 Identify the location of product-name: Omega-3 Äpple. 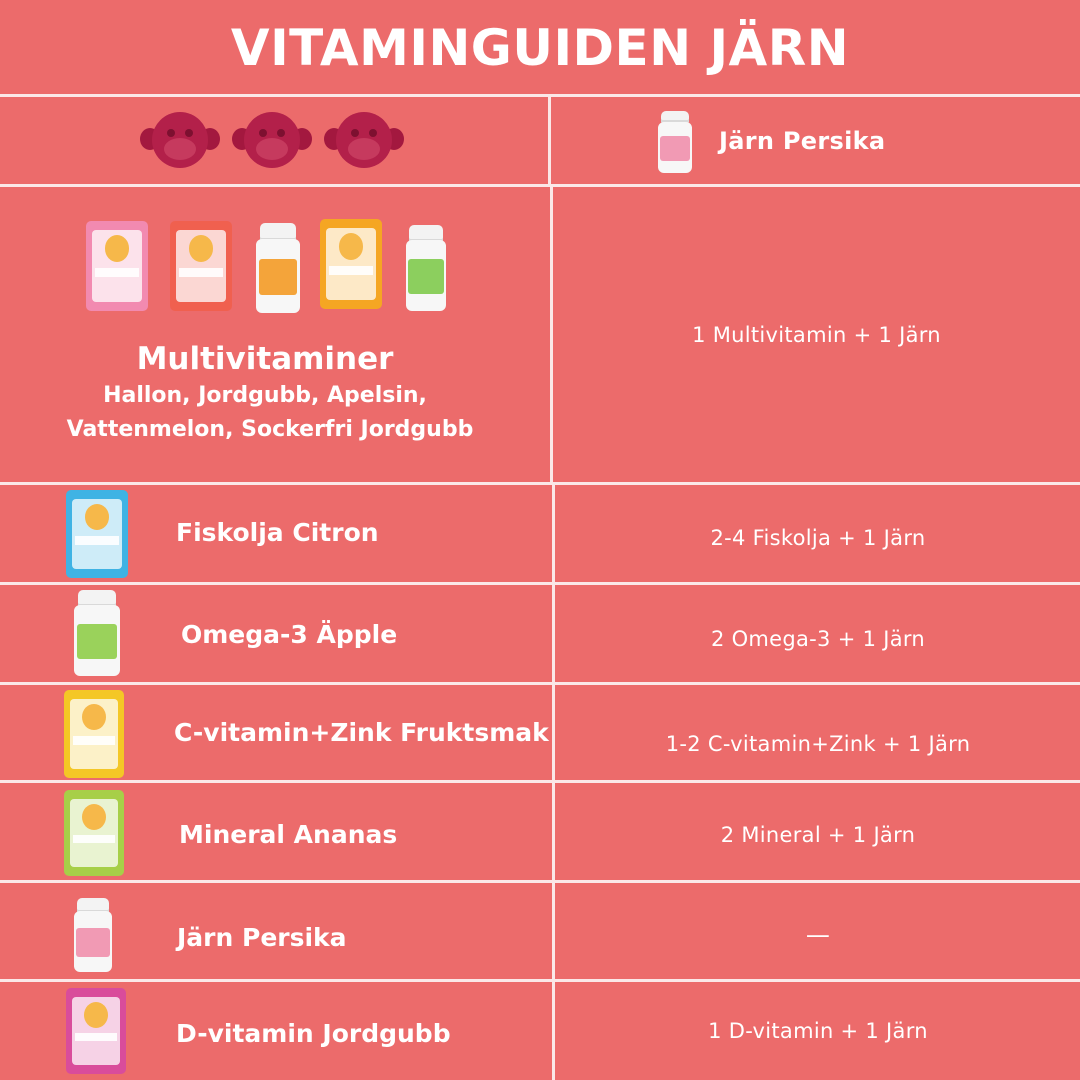
(289, 634).